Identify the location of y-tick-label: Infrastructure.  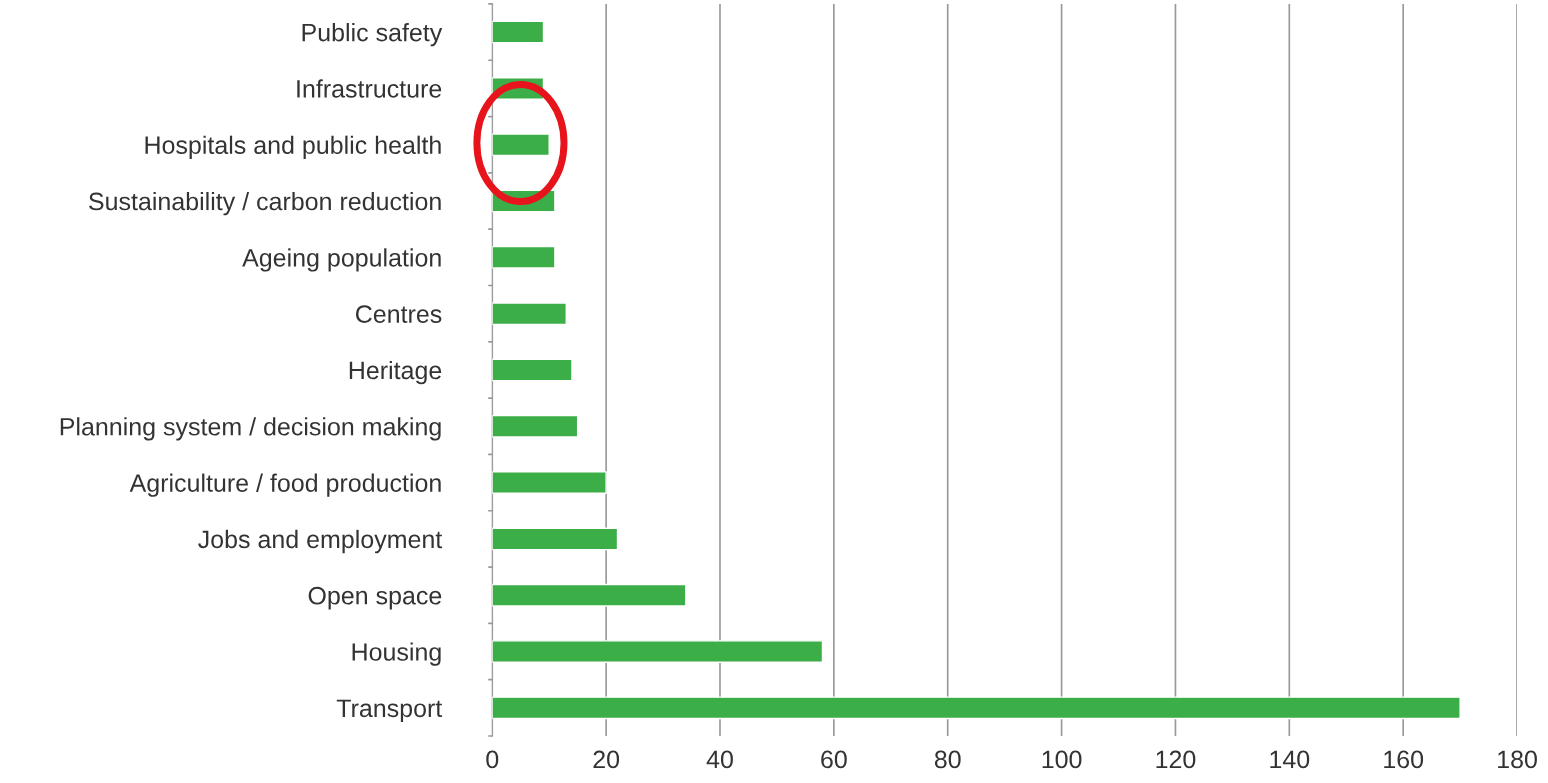
(369, 88).